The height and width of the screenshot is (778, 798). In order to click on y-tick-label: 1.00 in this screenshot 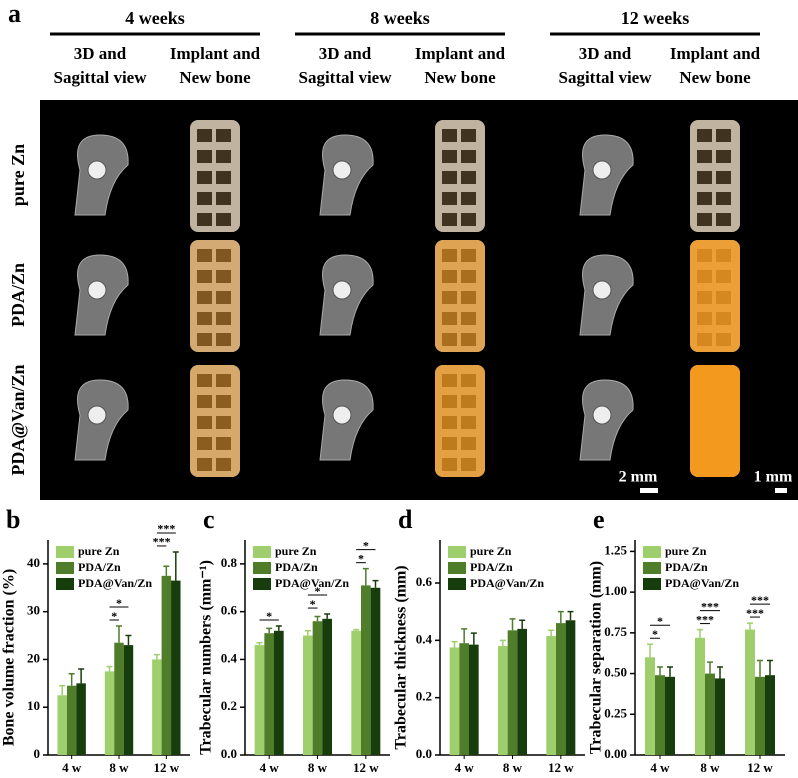, I will do `click(615, 590)`.